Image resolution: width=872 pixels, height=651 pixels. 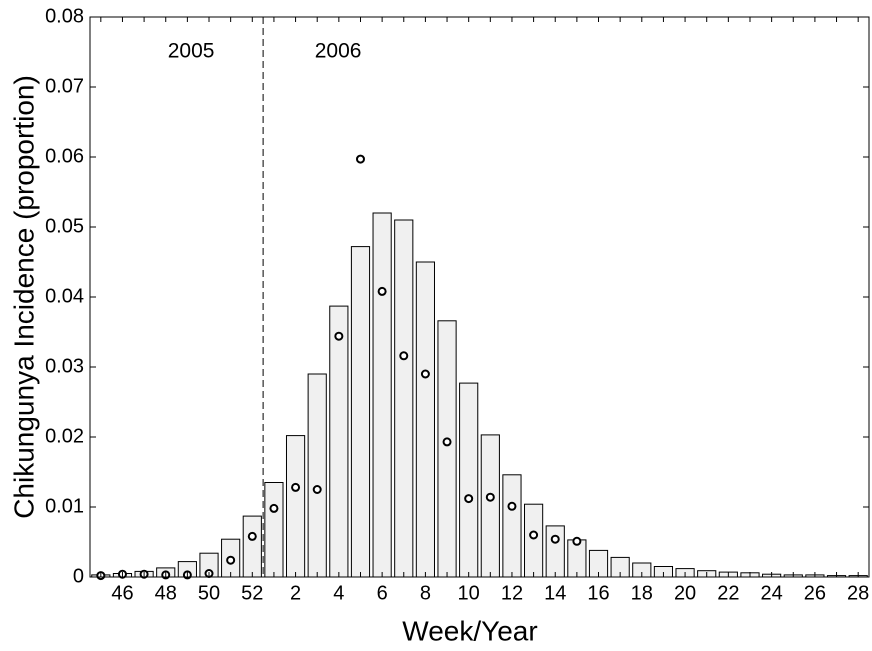 I want to click on y-tick-label: 0.06, so click(x=64, y=156).